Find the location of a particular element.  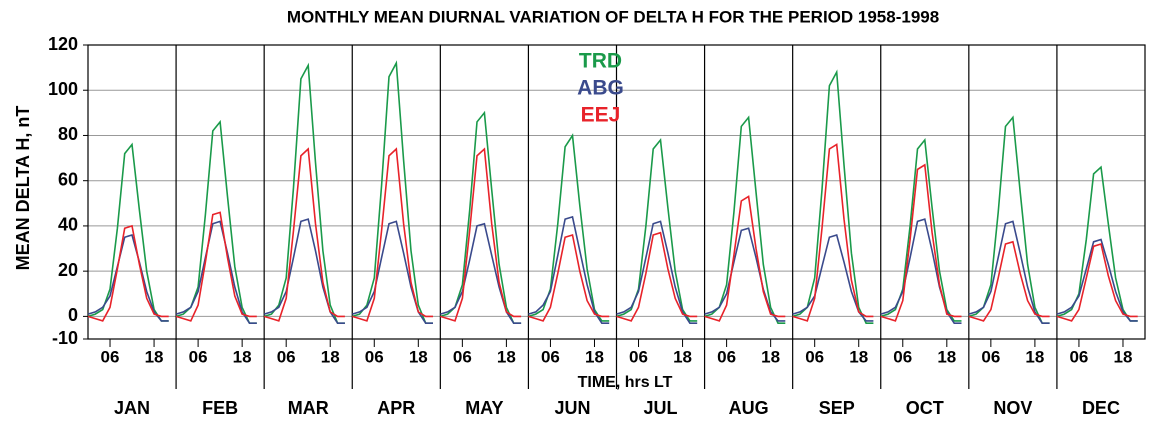

month-label: OCT is located at coordinates (925, 408).